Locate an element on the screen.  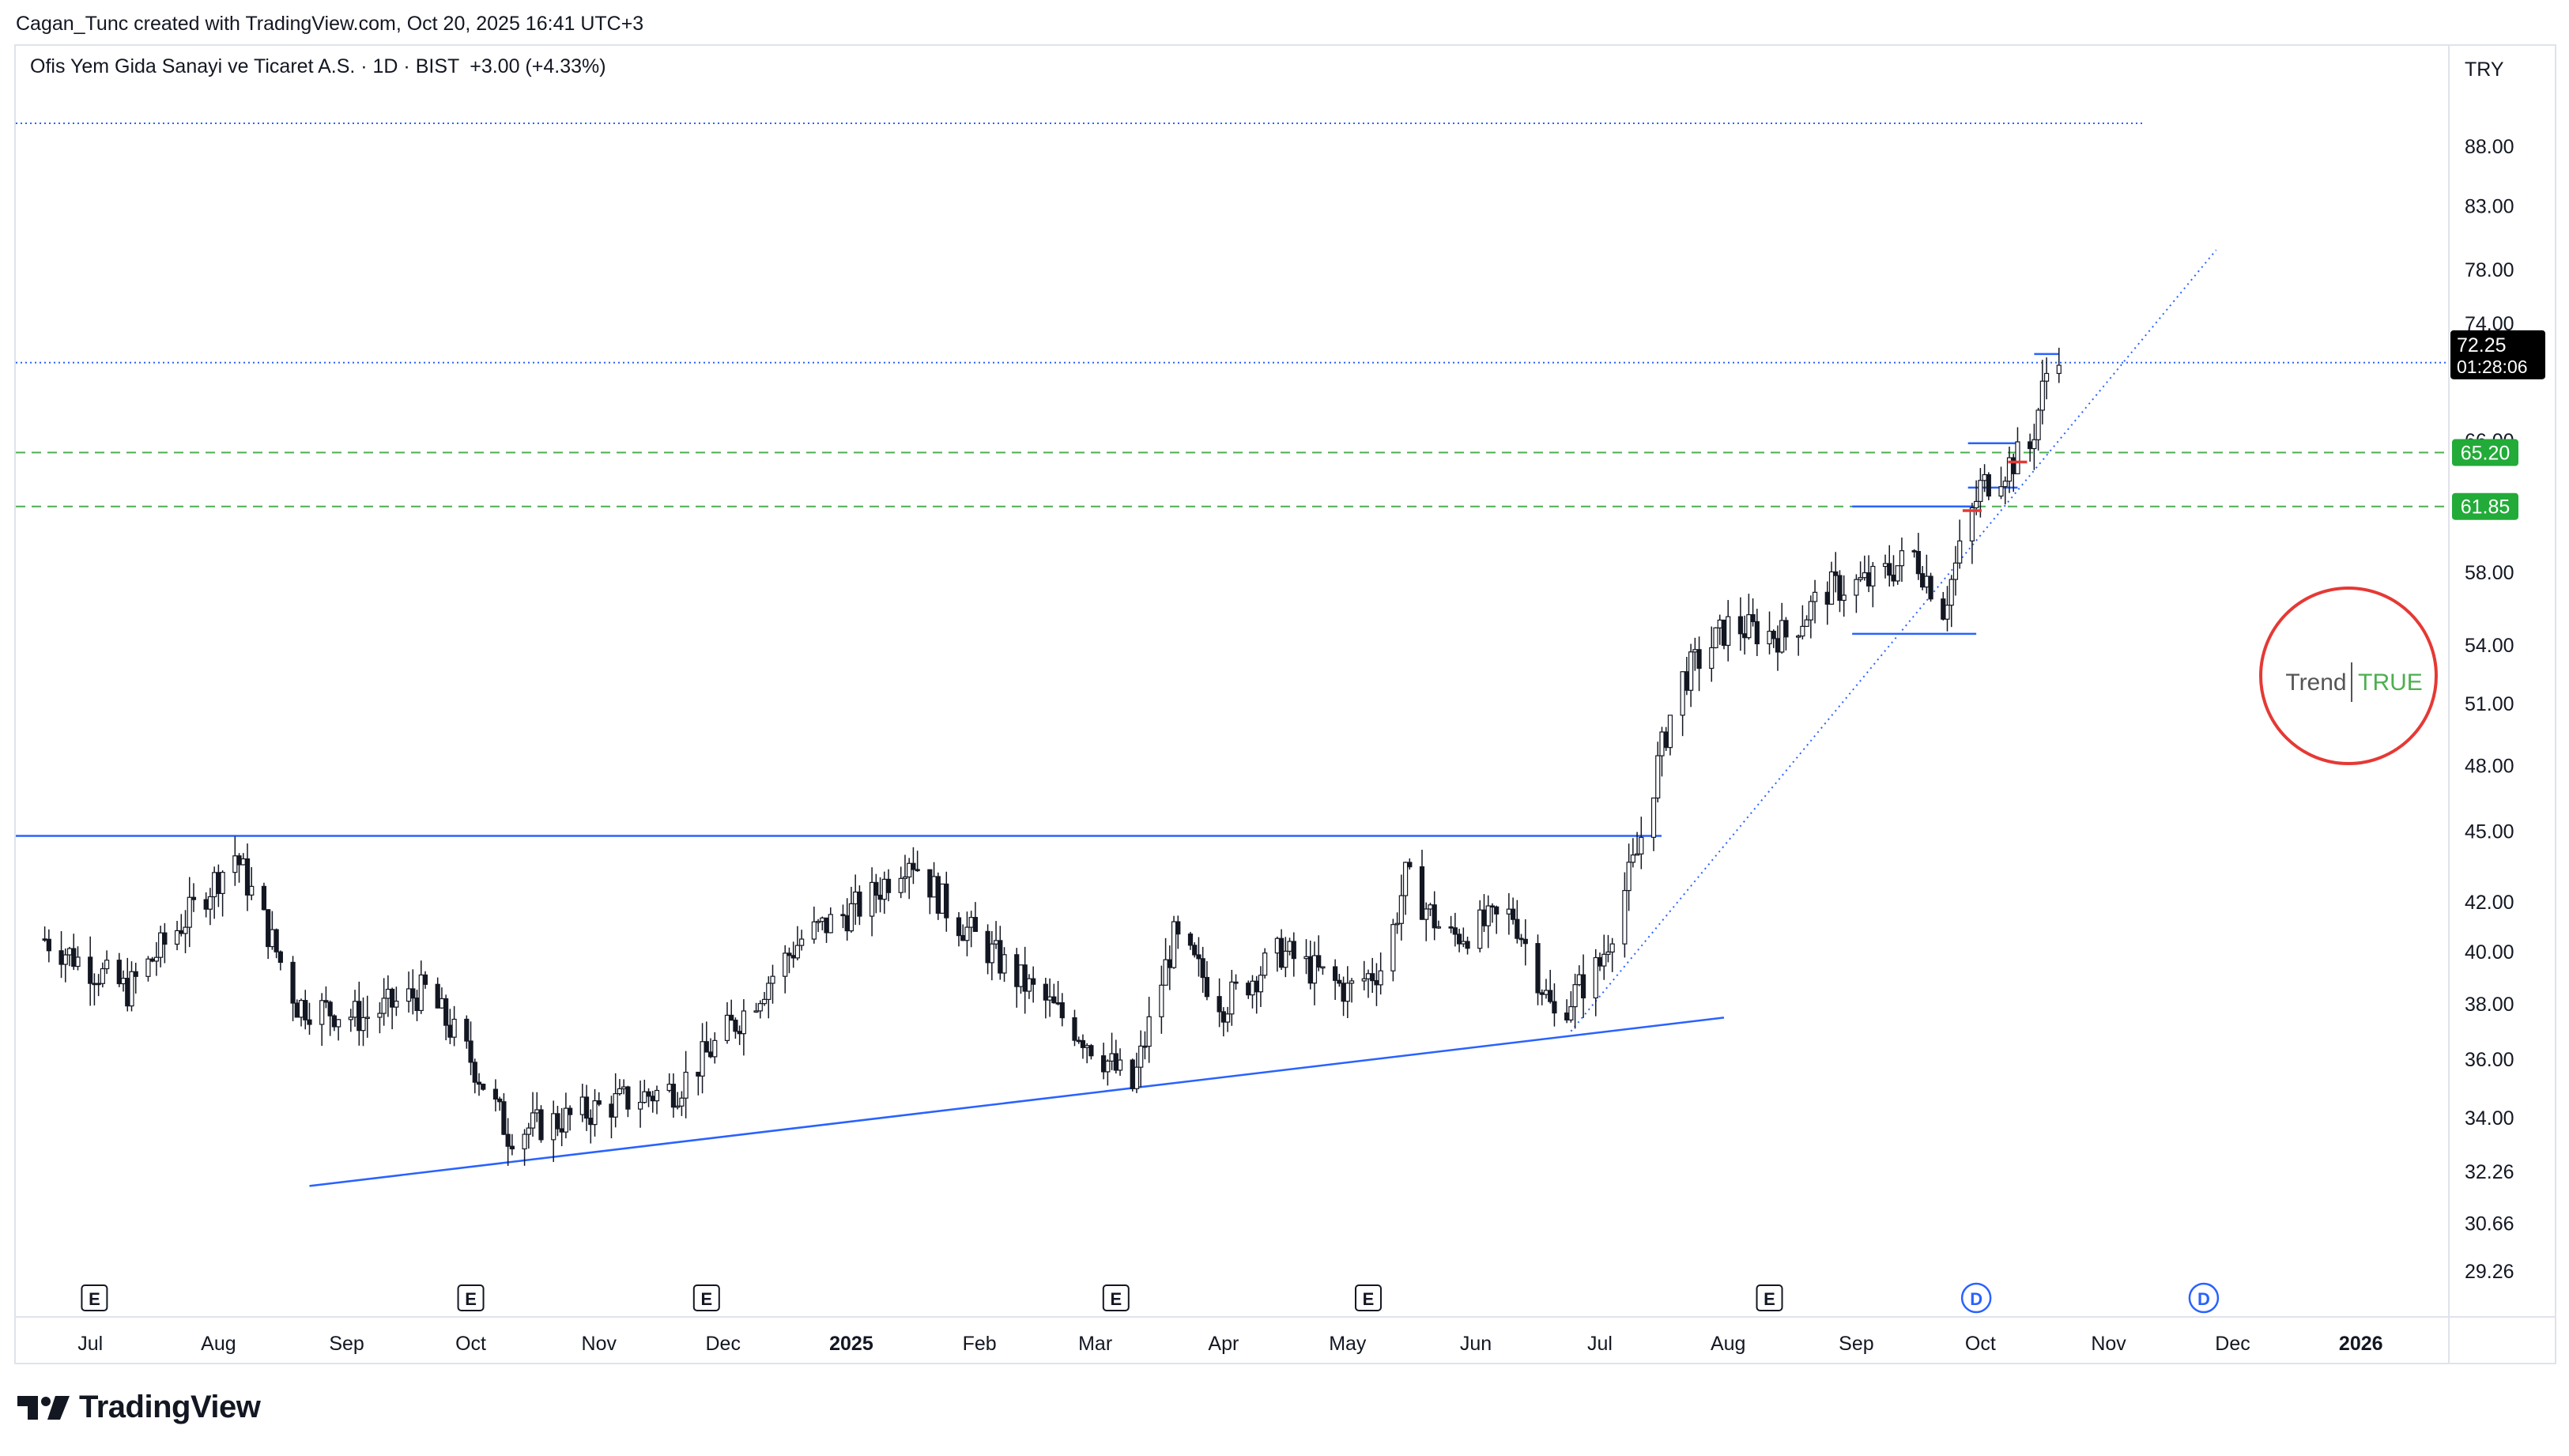
y-tick-label: 78.00 is located at coordinates (2489, 270).